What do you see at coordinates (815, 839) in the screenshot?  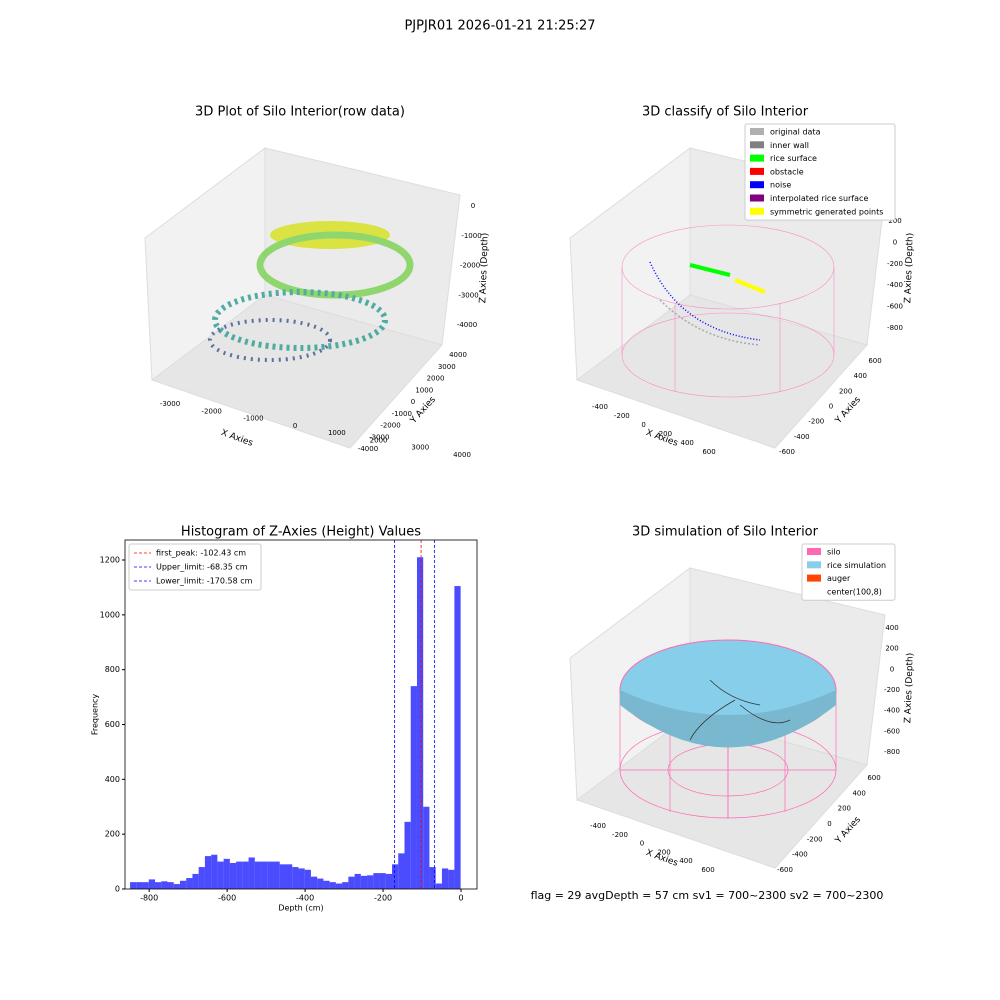 I see `y-tick-label: -200` at bounding box center [815, 839].